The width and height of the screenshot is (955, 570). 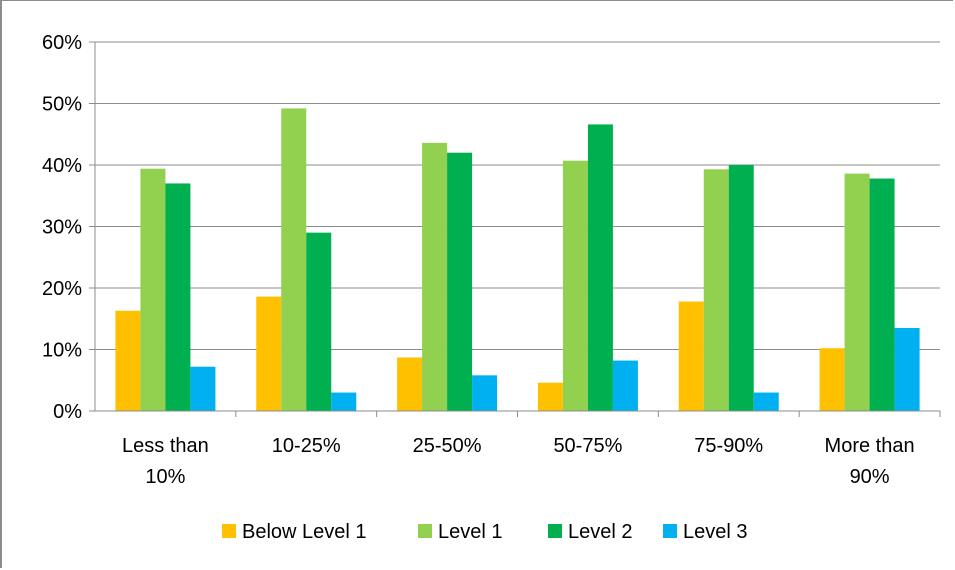 I want to click on y-tick-label: 40%, so click(x=62, y=166).